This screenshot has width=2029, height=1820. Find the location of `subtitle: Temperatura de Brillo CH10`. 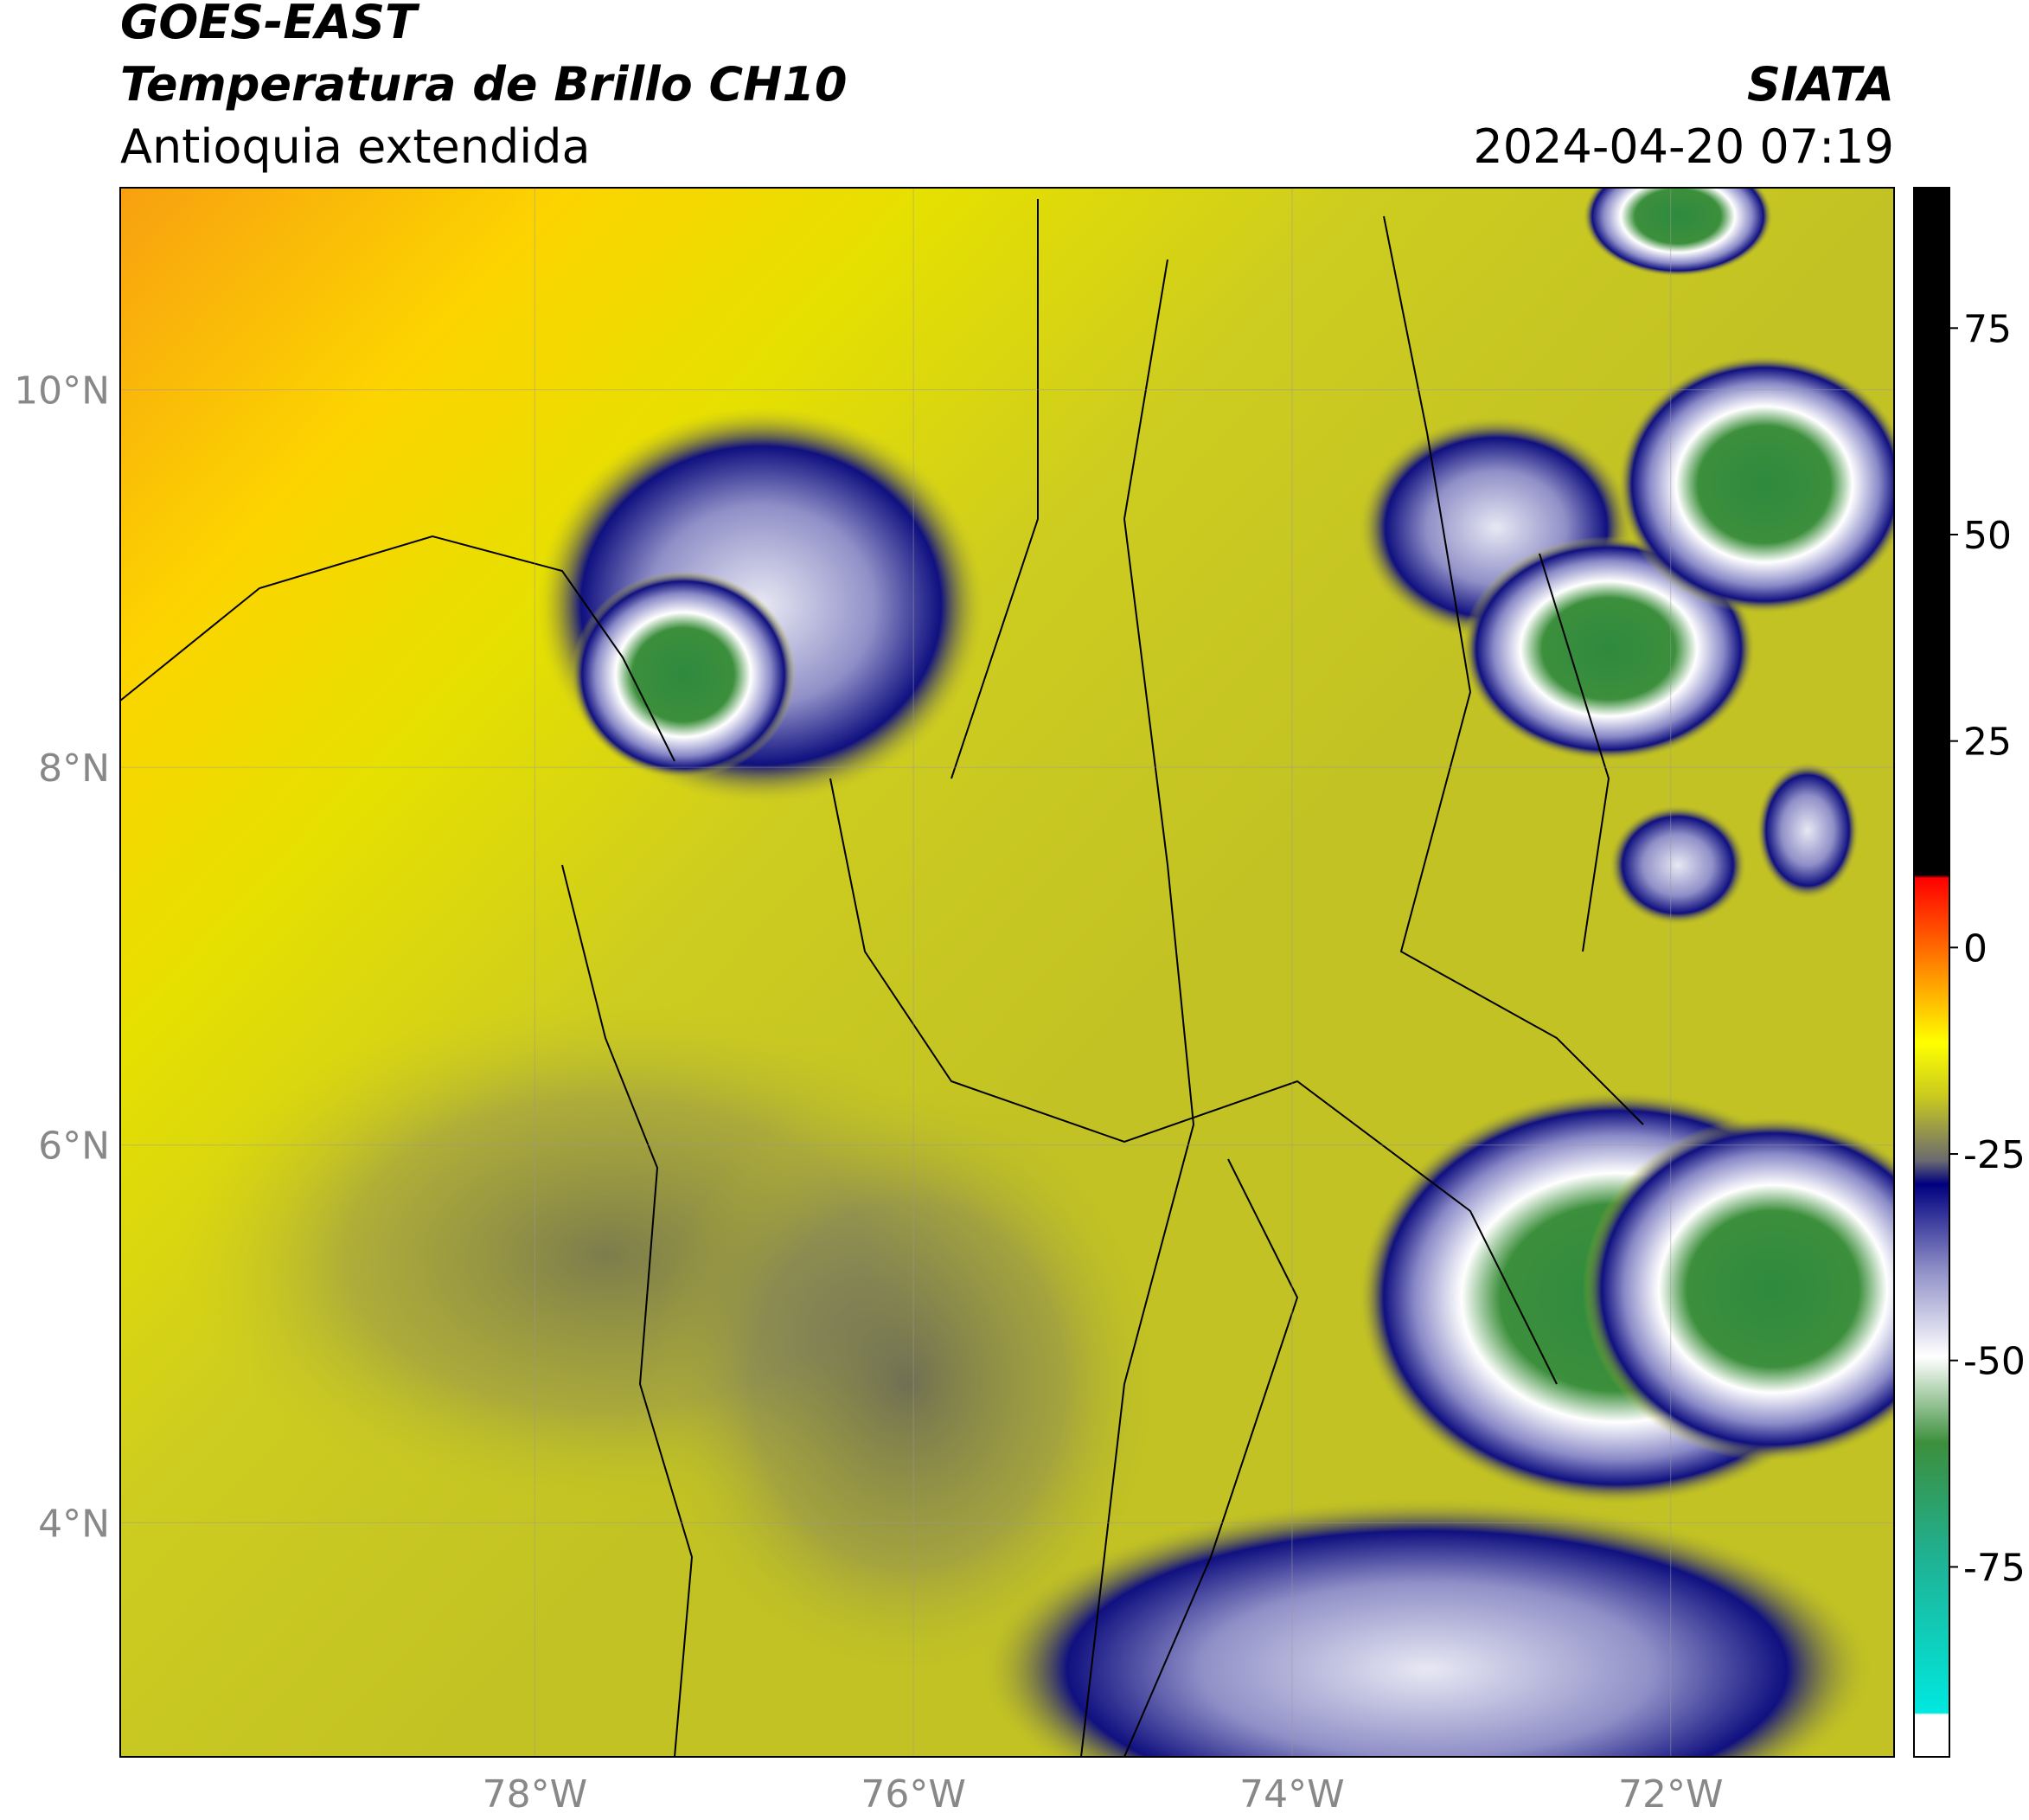

subtitle: Temperatura de Brillo CH10 is located at coordinates (484, 84).